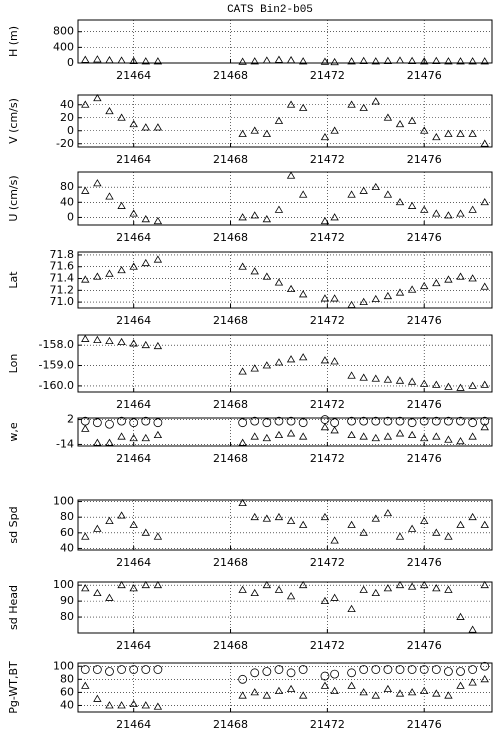 This screenshot has width=504, height=736. What do you see at coordinates (13, 607) in the screenshot?
I see `y-axis-label: sd Head` at bounding box center [13, 607].